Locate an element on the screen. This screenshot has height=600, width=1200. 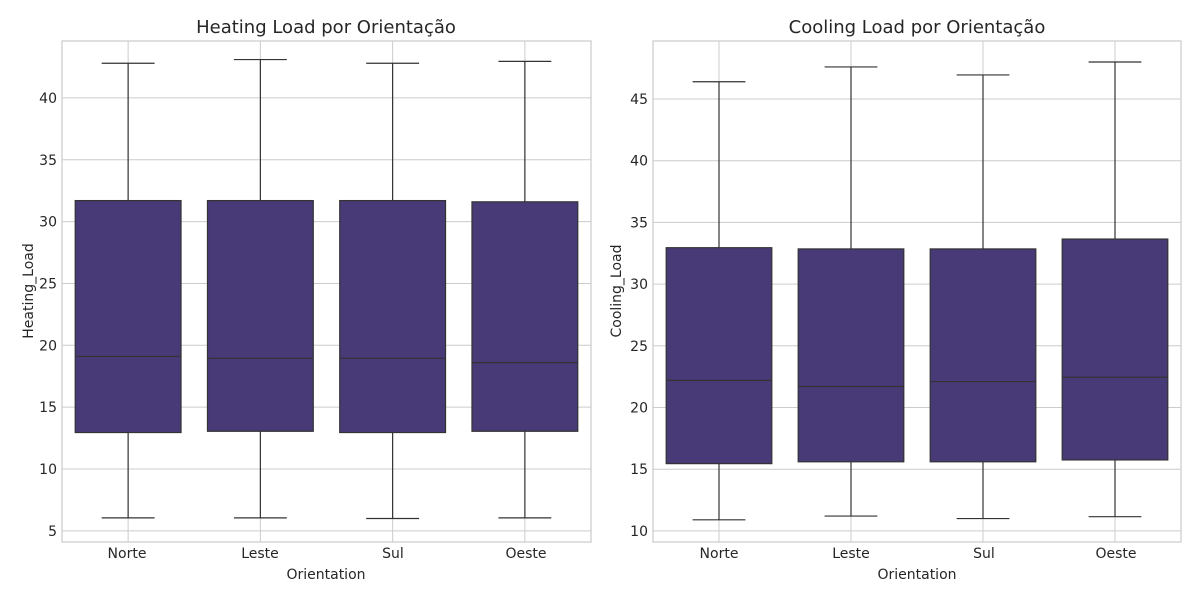
y-axis-label: Cooling_Load is located at coordinates (617, 290).